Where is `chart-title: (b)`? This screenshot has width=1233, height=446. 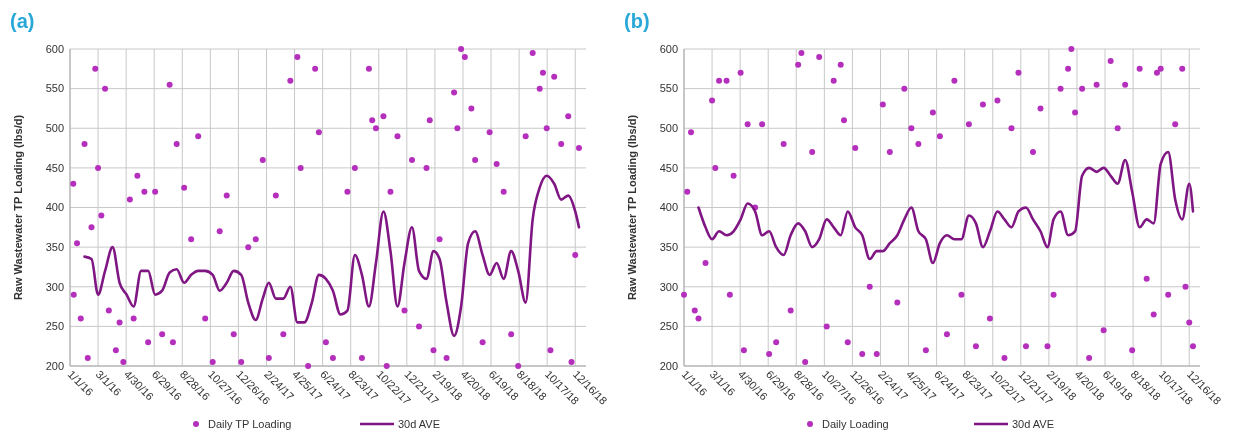 chart-title: (b) is located at coordinates (637, 21).